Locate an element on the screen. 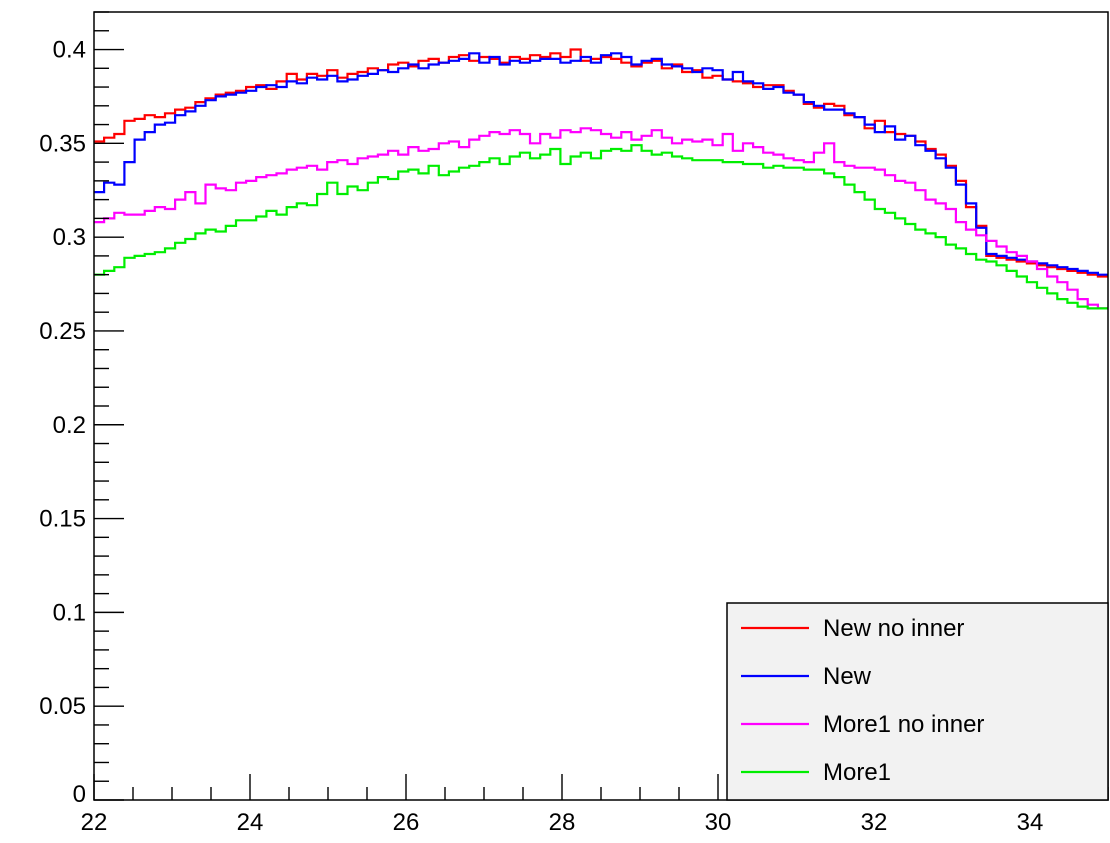 The image size is (1110, 843). x-tick-label: 26 is located at coordinates (406, 822).